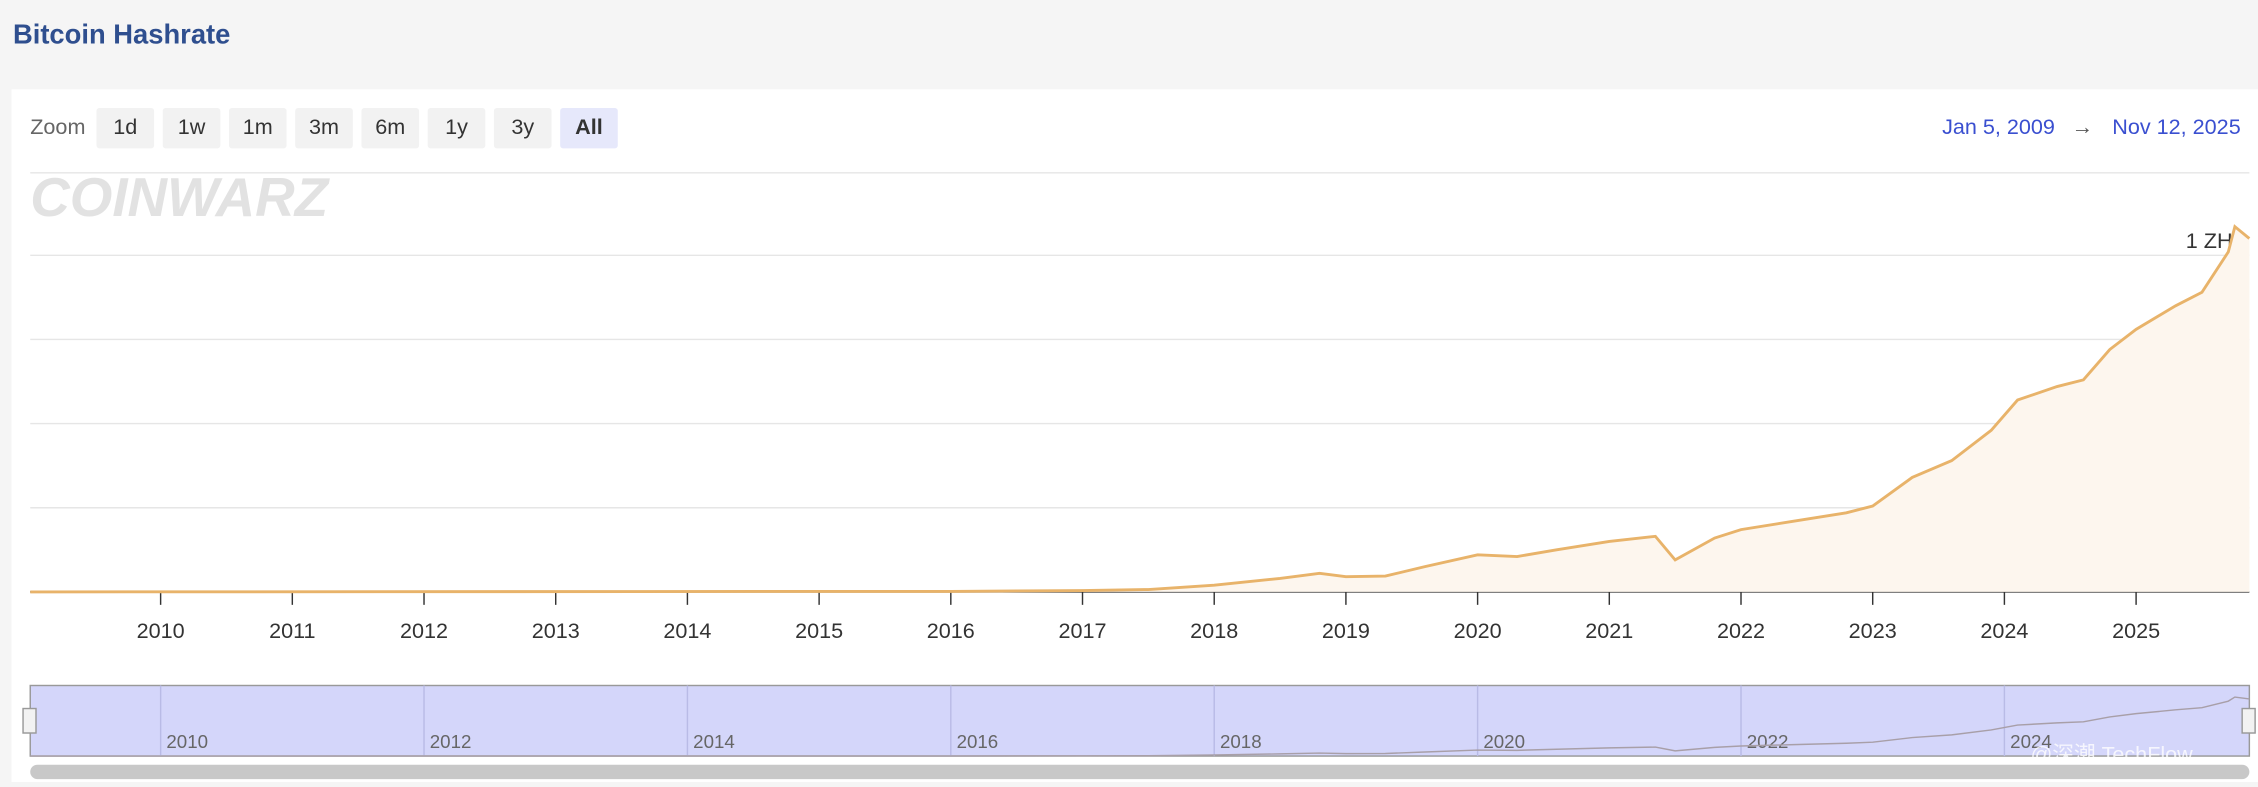  I want to click on navigator, so click(1140, 720).